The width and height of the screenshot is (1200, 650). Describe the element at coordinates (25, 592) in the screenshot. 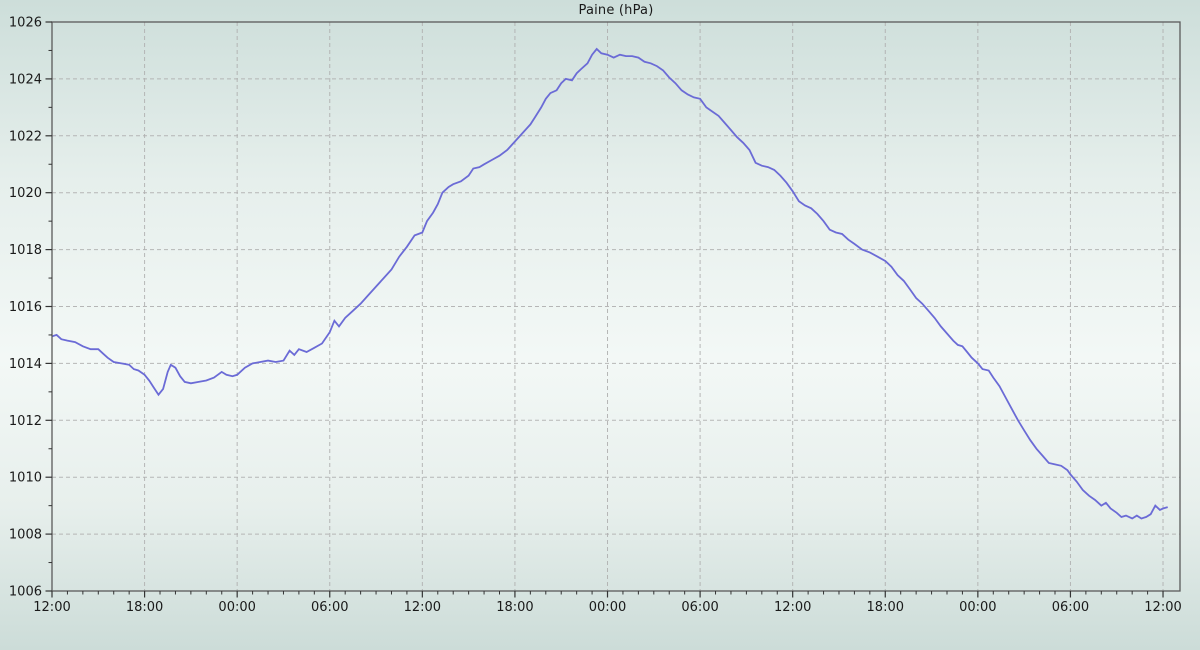

I see `y-axis-tick-label: 1006` at that location.